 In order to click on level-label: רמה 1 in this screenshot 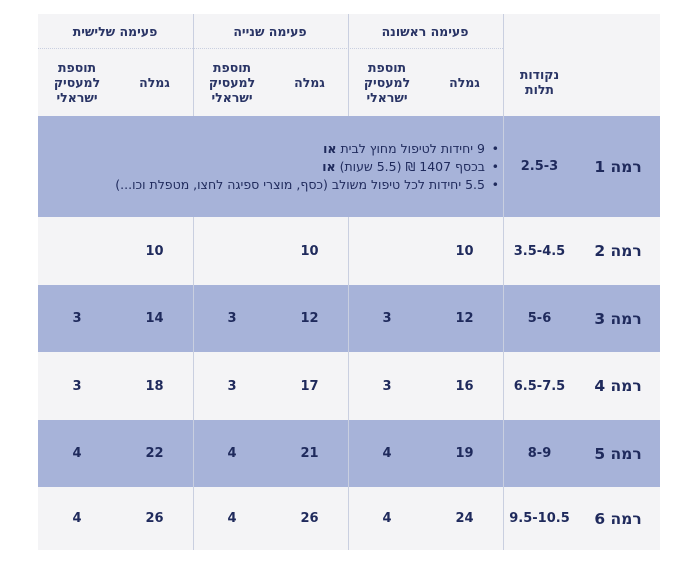, I will do `click(618, 166)`.